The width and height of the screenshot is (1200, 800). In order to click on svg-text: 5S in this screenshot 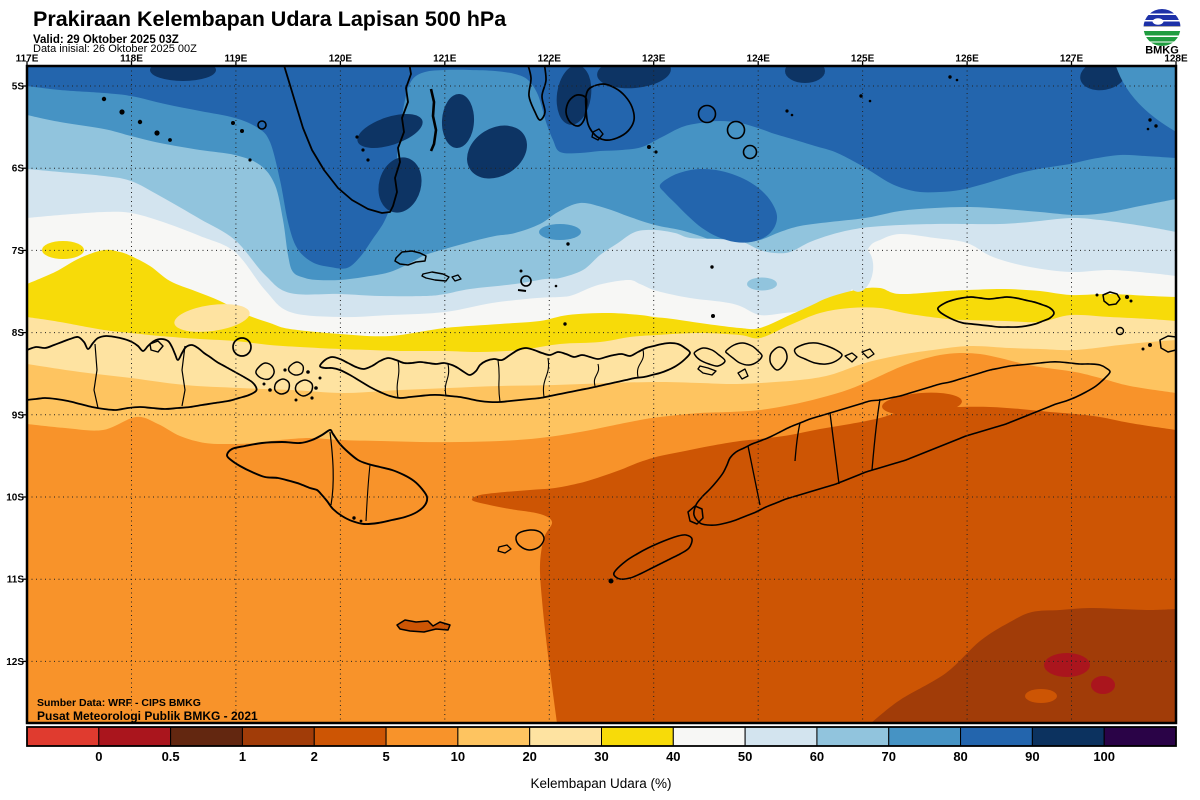, I will do `click(18, 87)`.